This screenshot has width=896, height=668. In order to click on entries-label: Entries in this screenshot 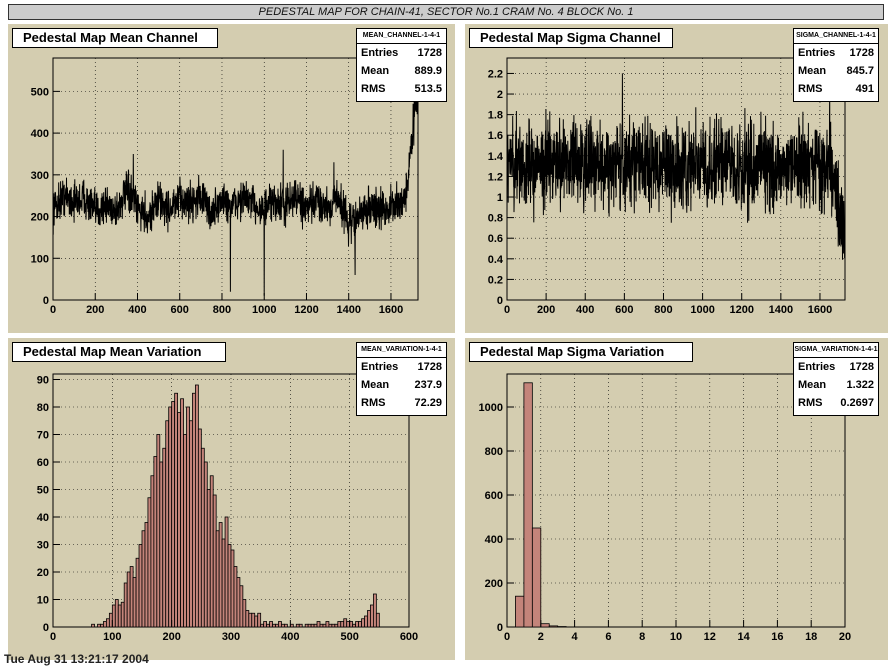, I will do `click(380, 53)`.